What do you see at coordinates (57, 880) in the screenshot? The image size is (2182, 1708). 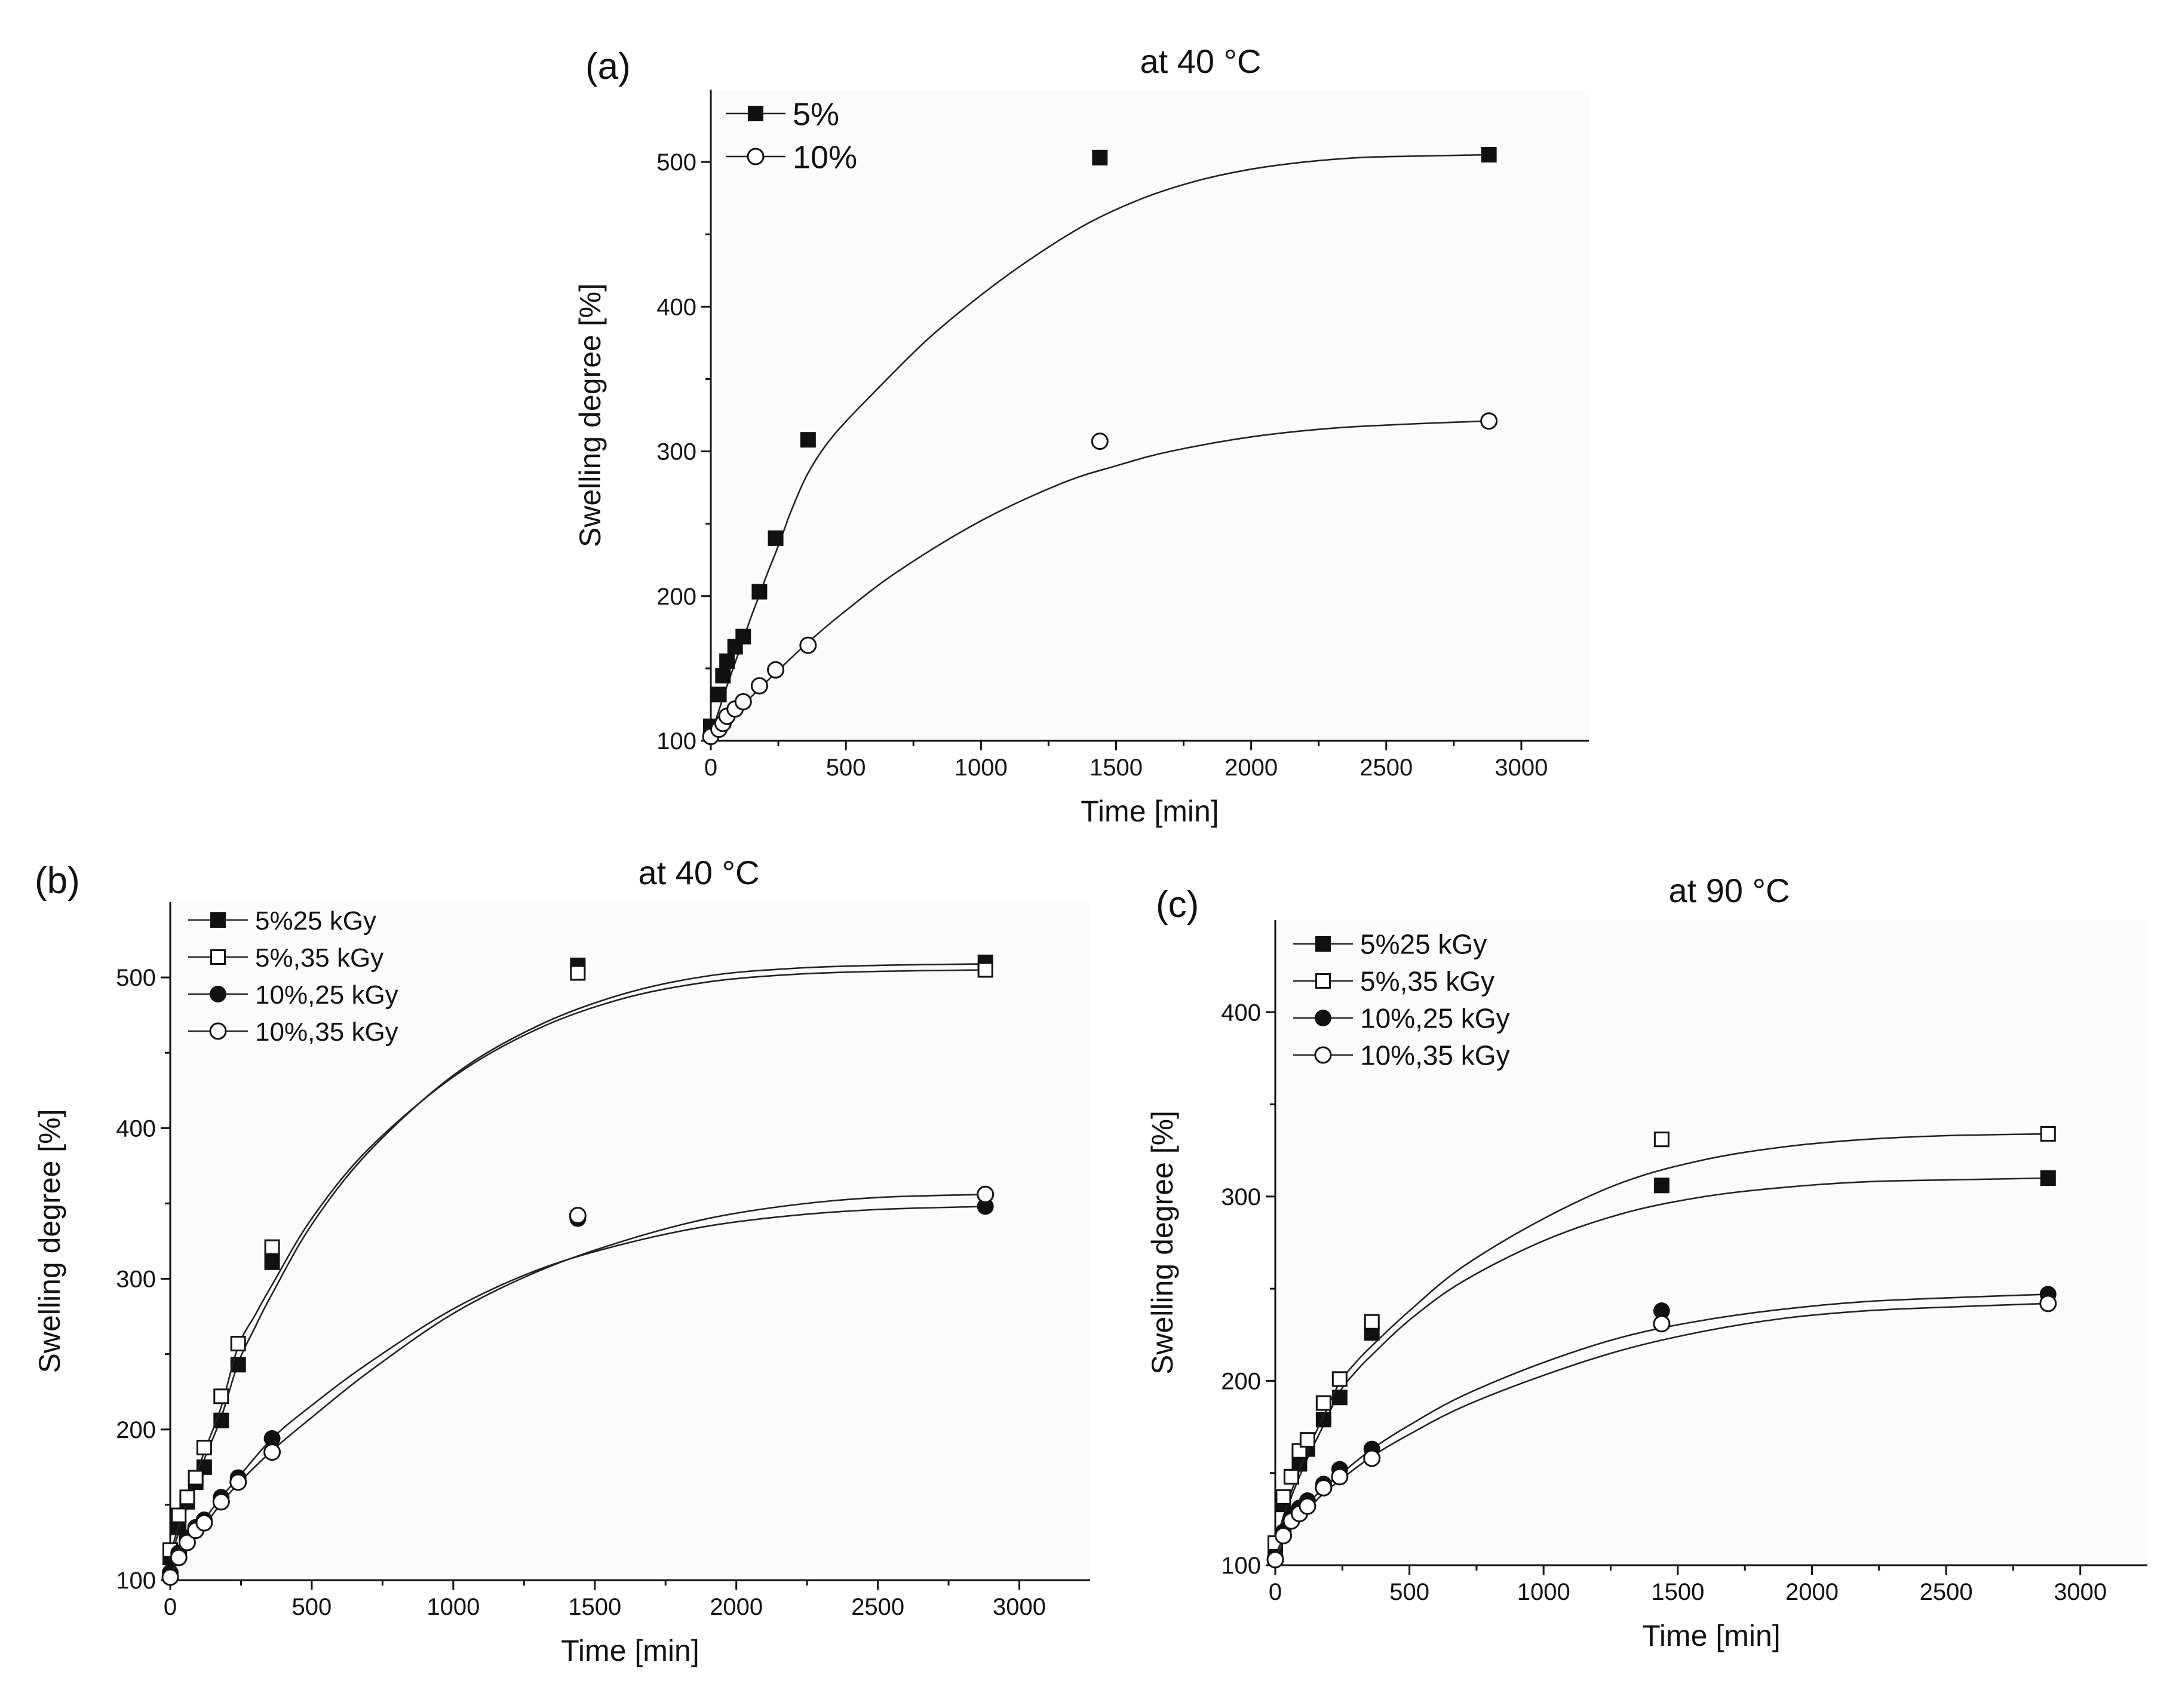 I see `panel-label: (b)` at bounding box center [57, 880].